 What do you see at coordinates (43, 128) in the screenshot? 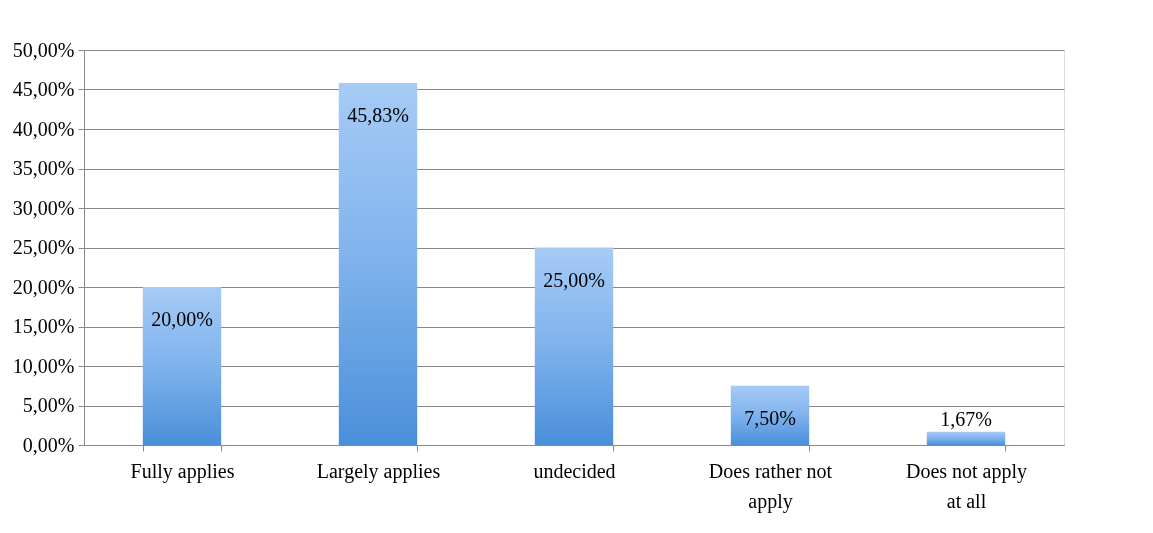
I see `y-tick-label: 40,00%` at bounding box center [43, 128].